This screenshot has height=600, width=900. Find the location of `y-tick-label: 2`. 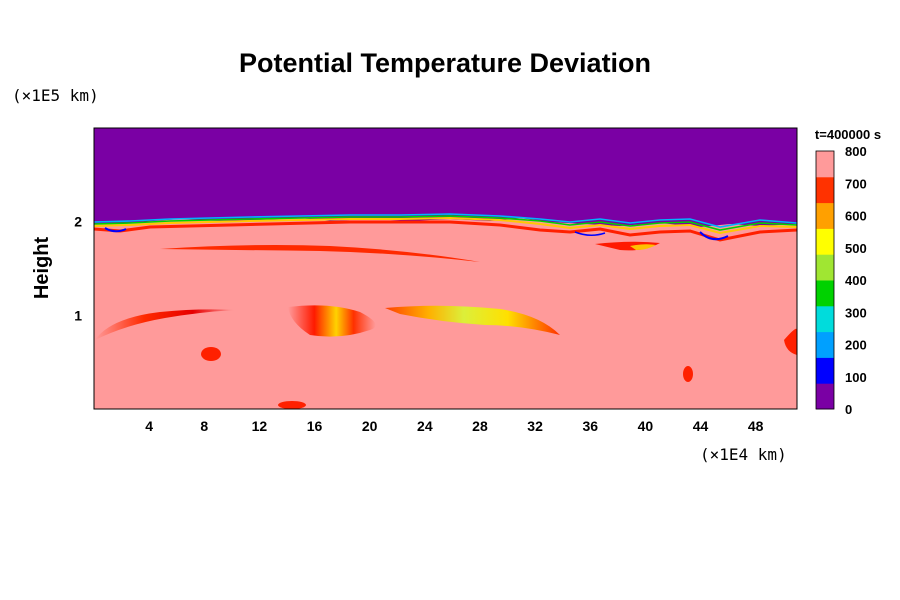

y-tick-label: 2 is located at coordinates (78, 222).